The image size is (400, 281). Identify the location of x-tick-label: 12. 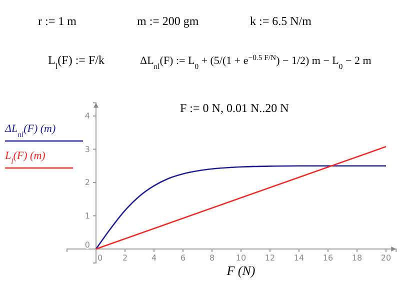
(270, 258).